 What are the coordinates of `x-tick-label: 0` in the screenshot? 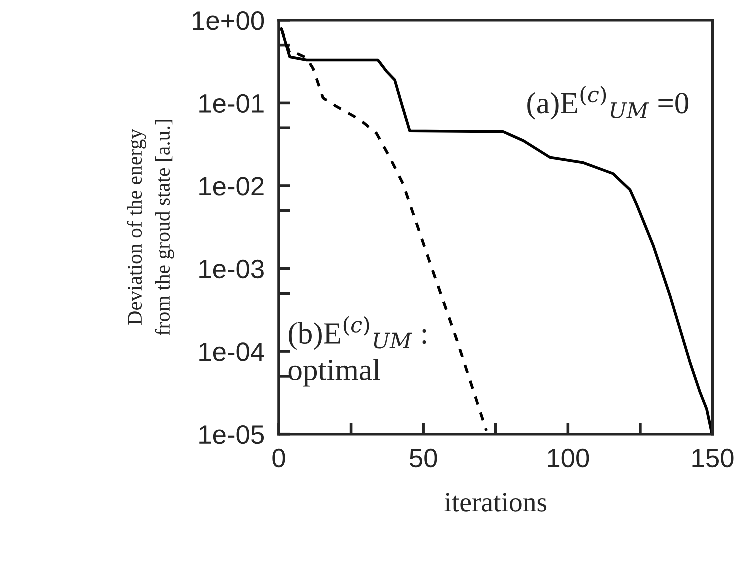 It's located at (279, 458).